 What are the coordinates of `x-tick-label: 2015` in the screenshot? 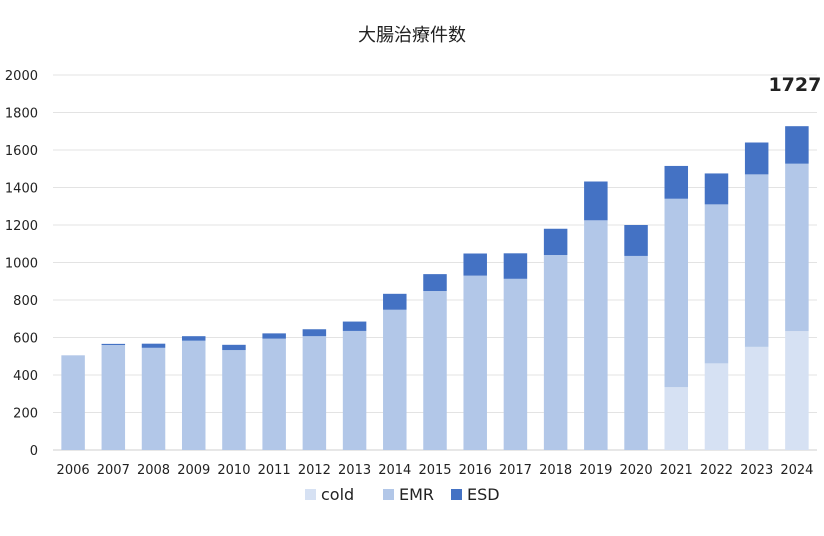 It's located at (434, 470).